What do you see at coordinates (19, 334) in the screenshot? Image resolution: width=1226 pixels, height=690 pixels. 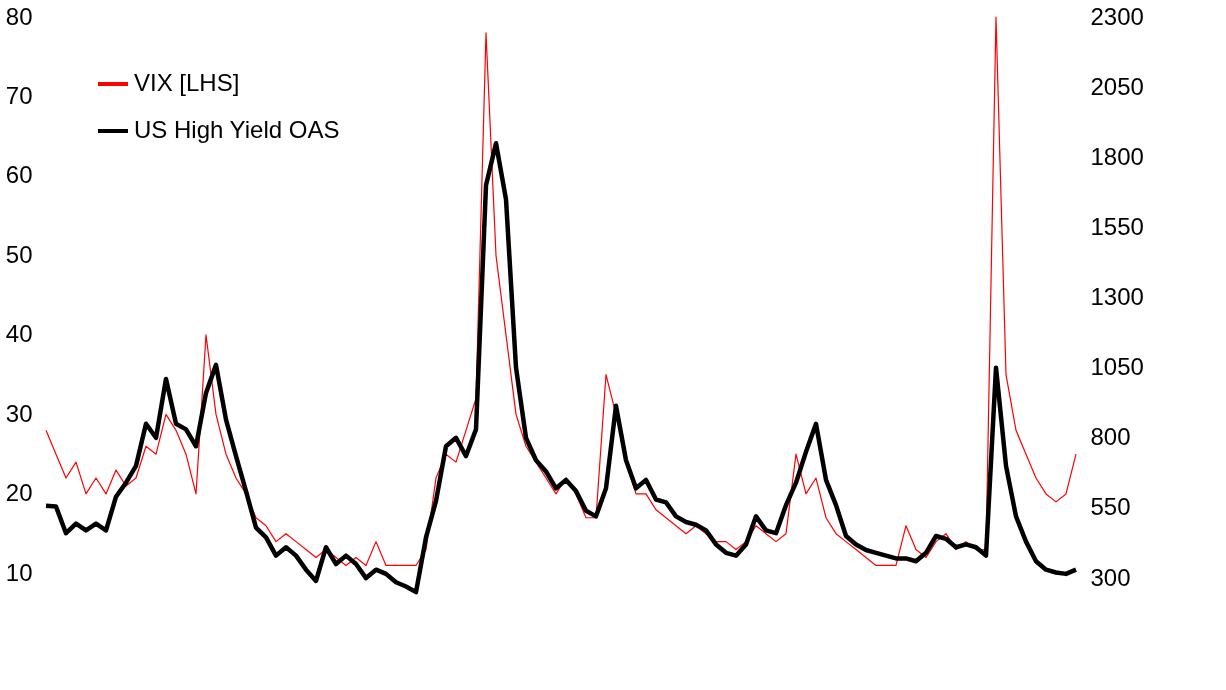 I see `y-tick-label: 40` at bounding box center [19, 334].